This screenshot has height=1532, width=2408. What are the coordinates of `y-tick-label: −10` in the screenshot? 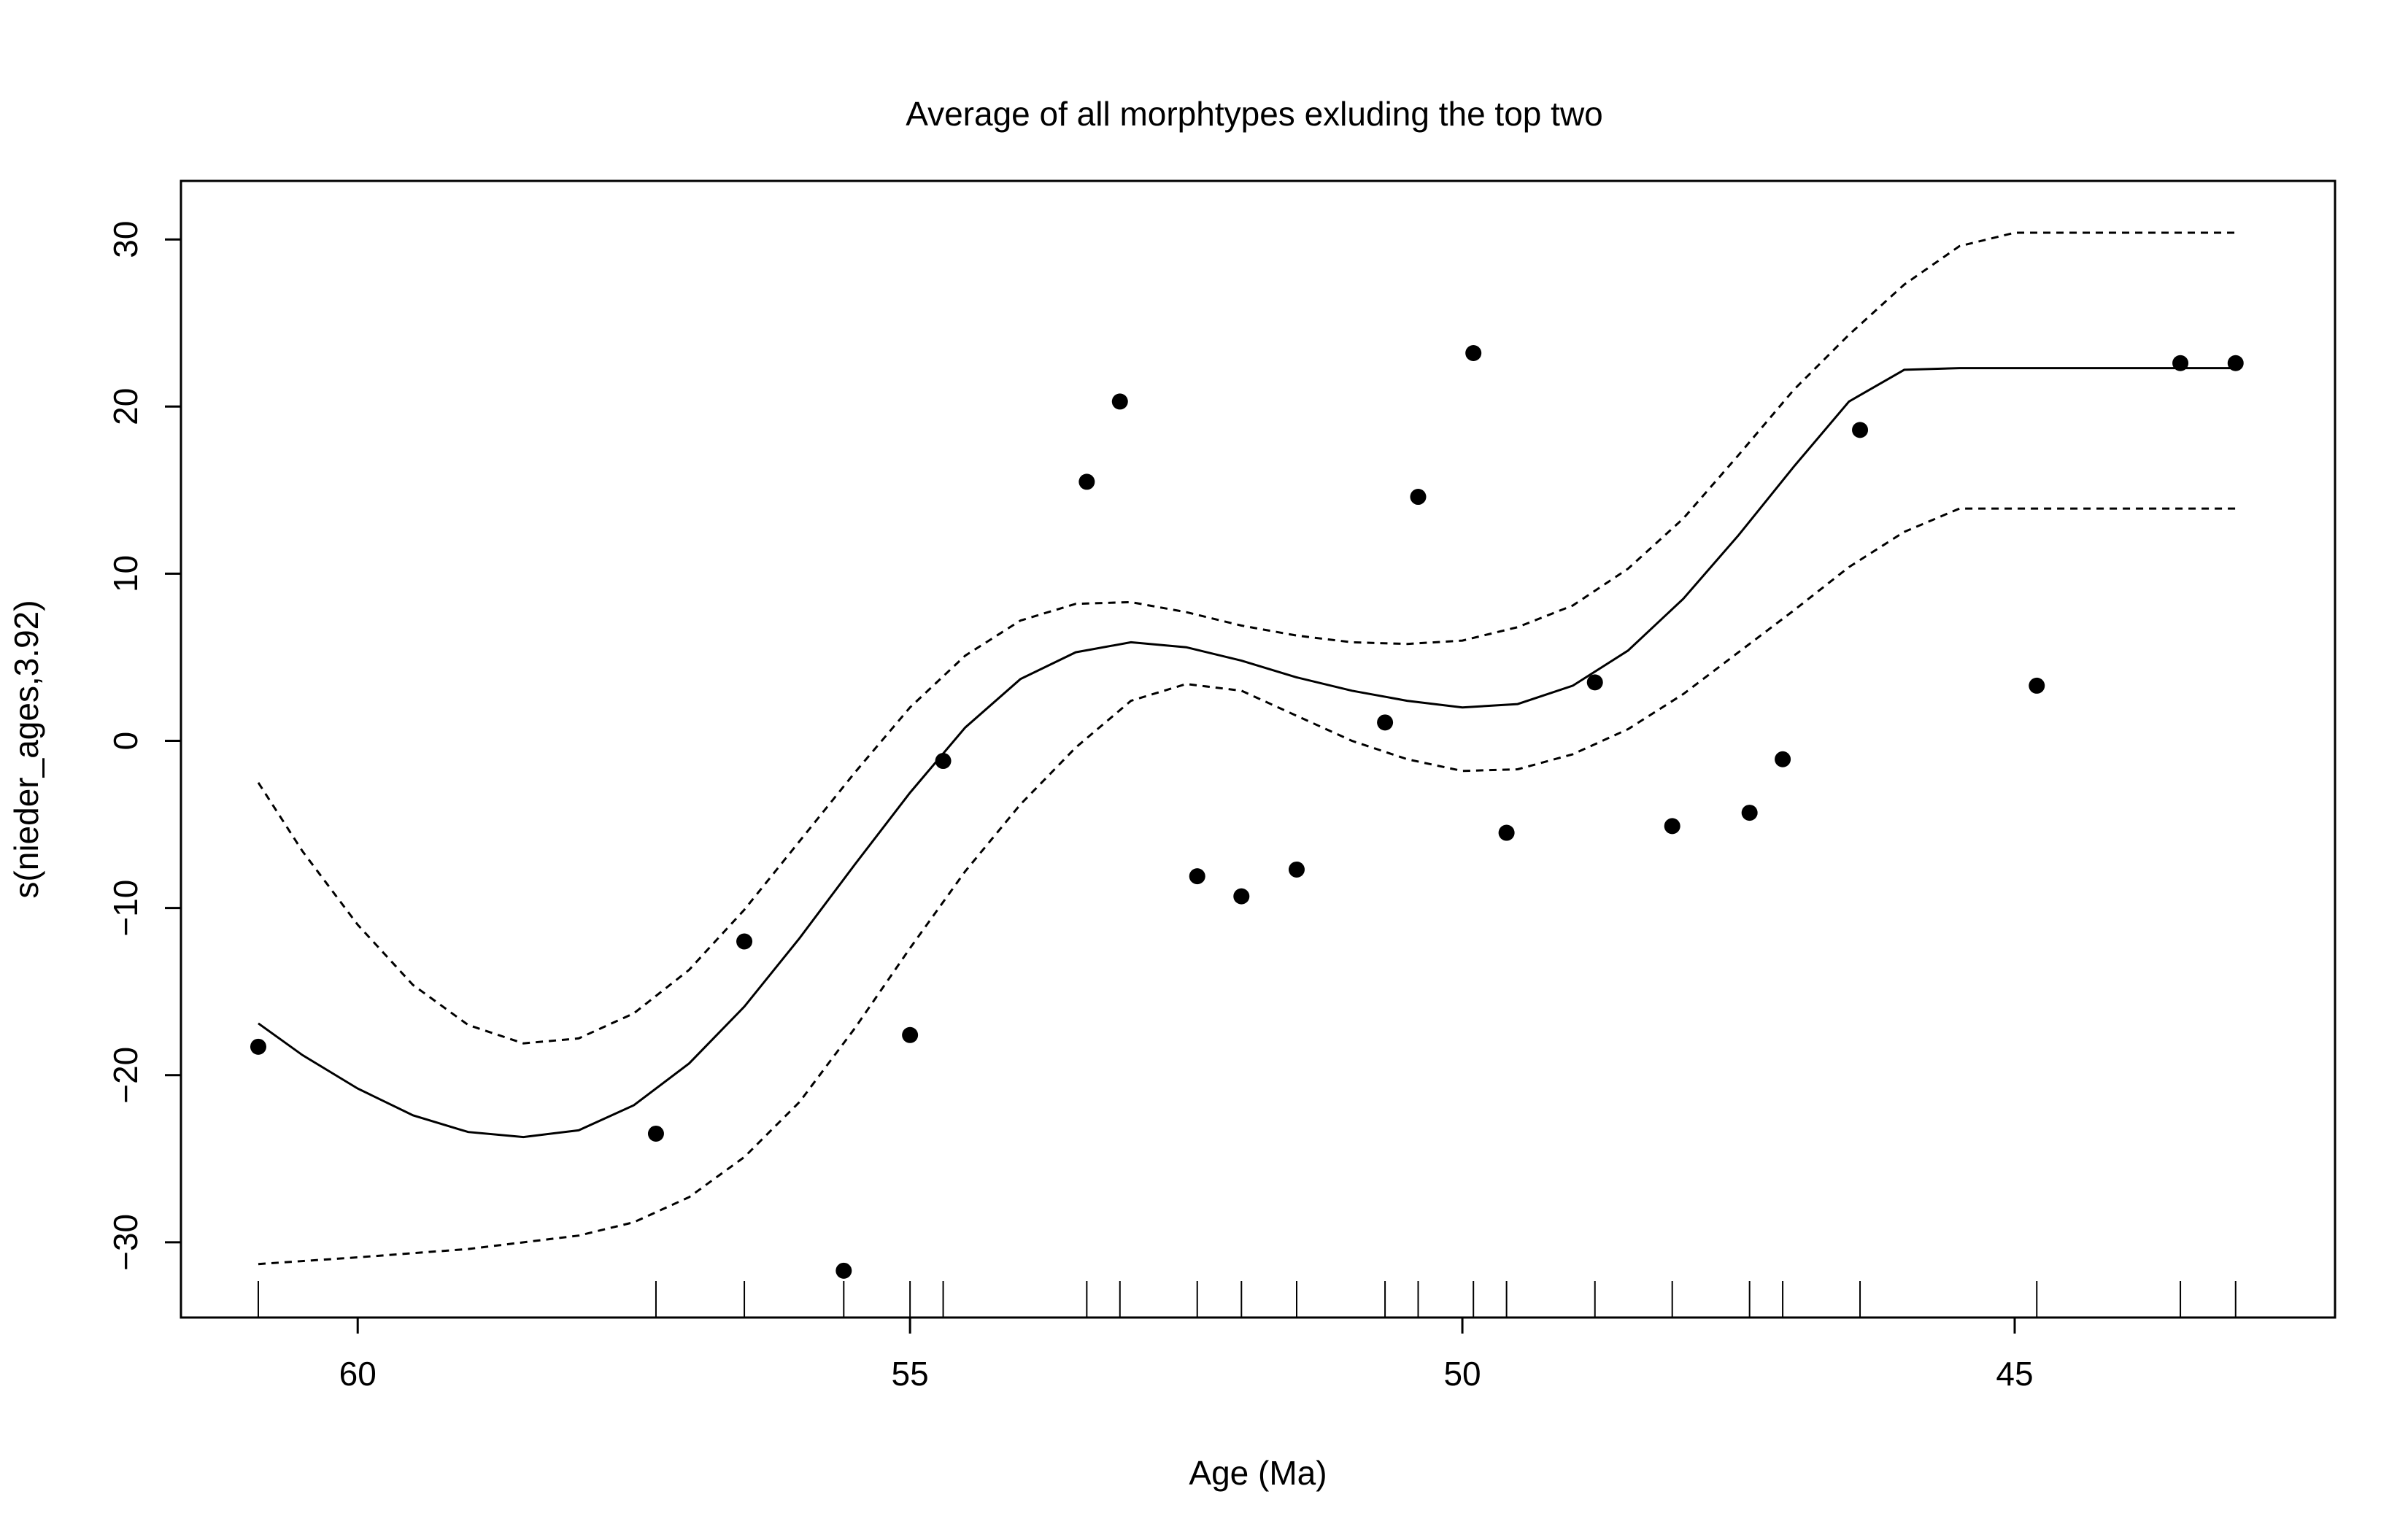 It's located at (126, 909).